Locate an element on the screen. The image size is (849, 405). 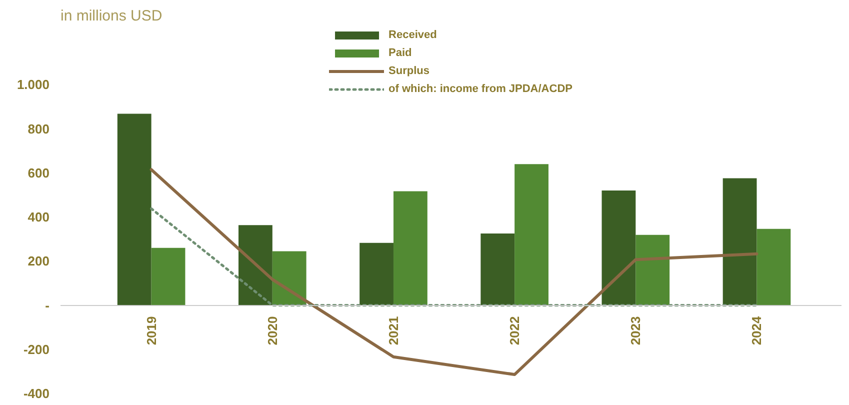
x-tick-label: 2024 is located at coordinates (756, 330).